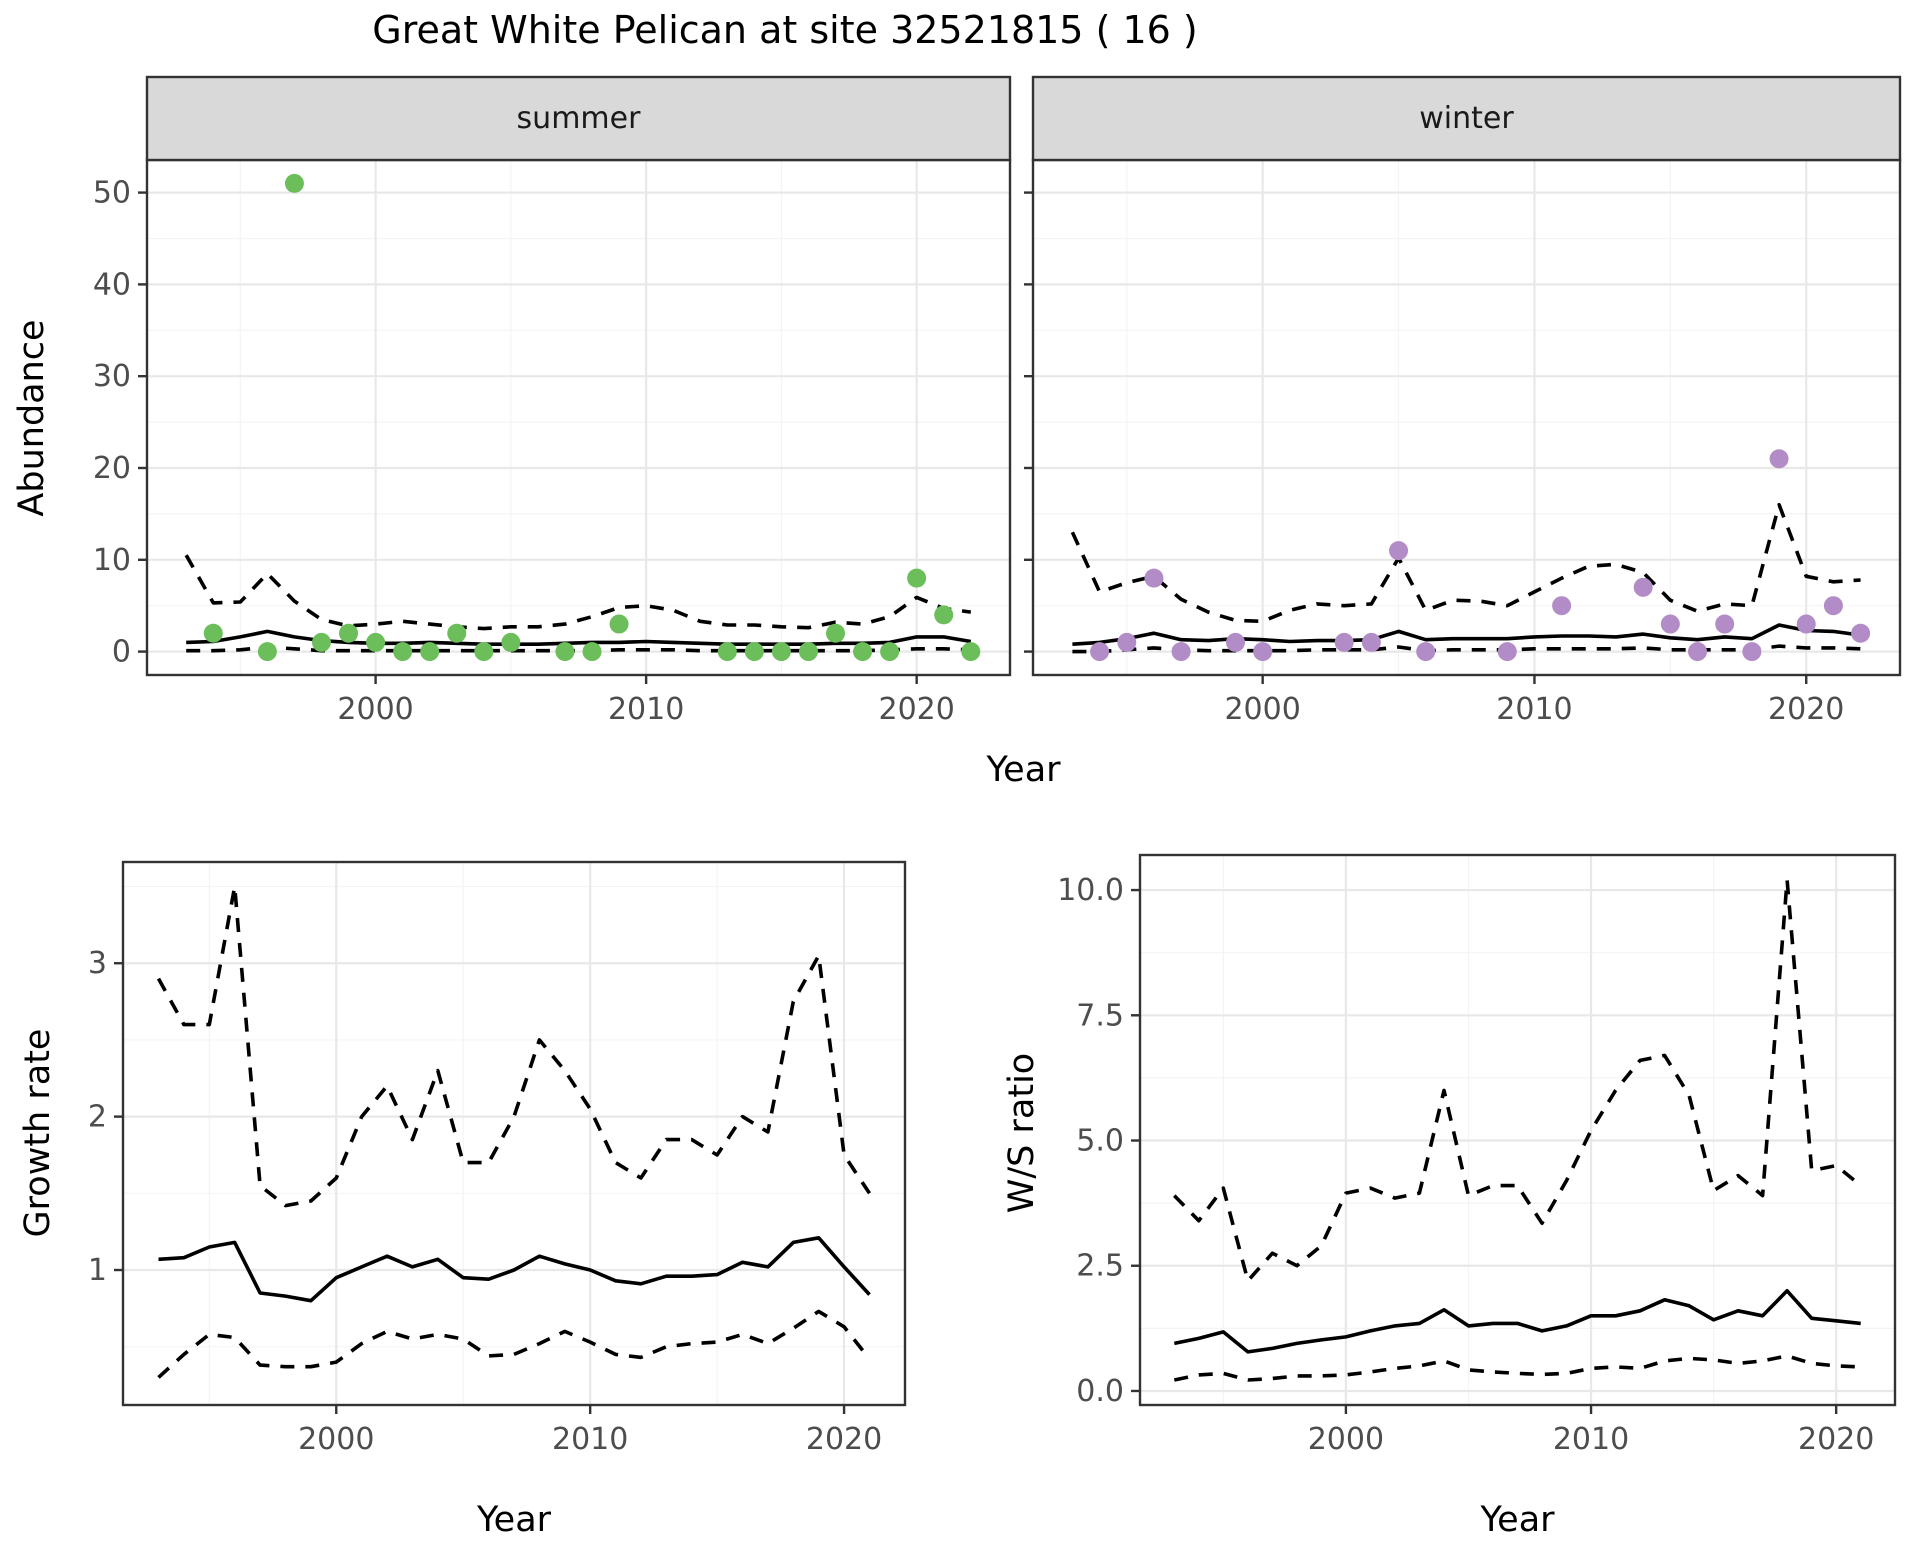 The image size is (1920, 1560). Describe the element at coordinates (1517, 1080) in the screenshot. I see `ws_ratio-upper-ci-line` at that location.